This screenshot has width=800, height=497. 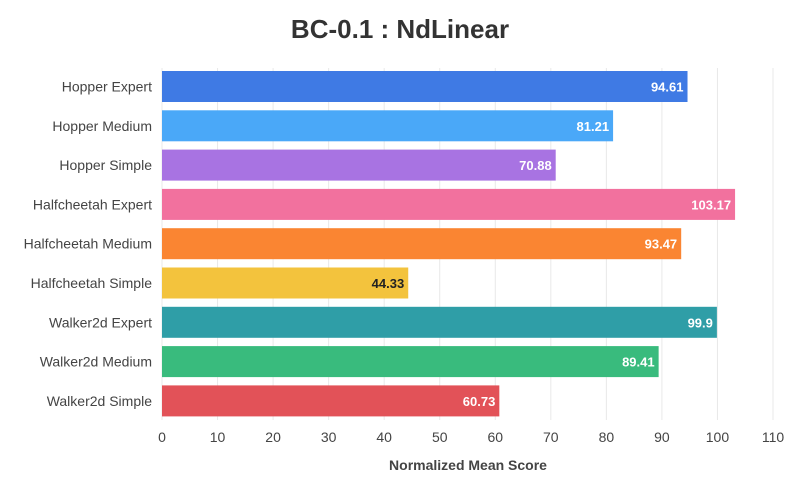 What do you see at coordinates (661, 244) in the screenshot?
I see `bar-value-label: 93.47` at bounding box center [661, 244].